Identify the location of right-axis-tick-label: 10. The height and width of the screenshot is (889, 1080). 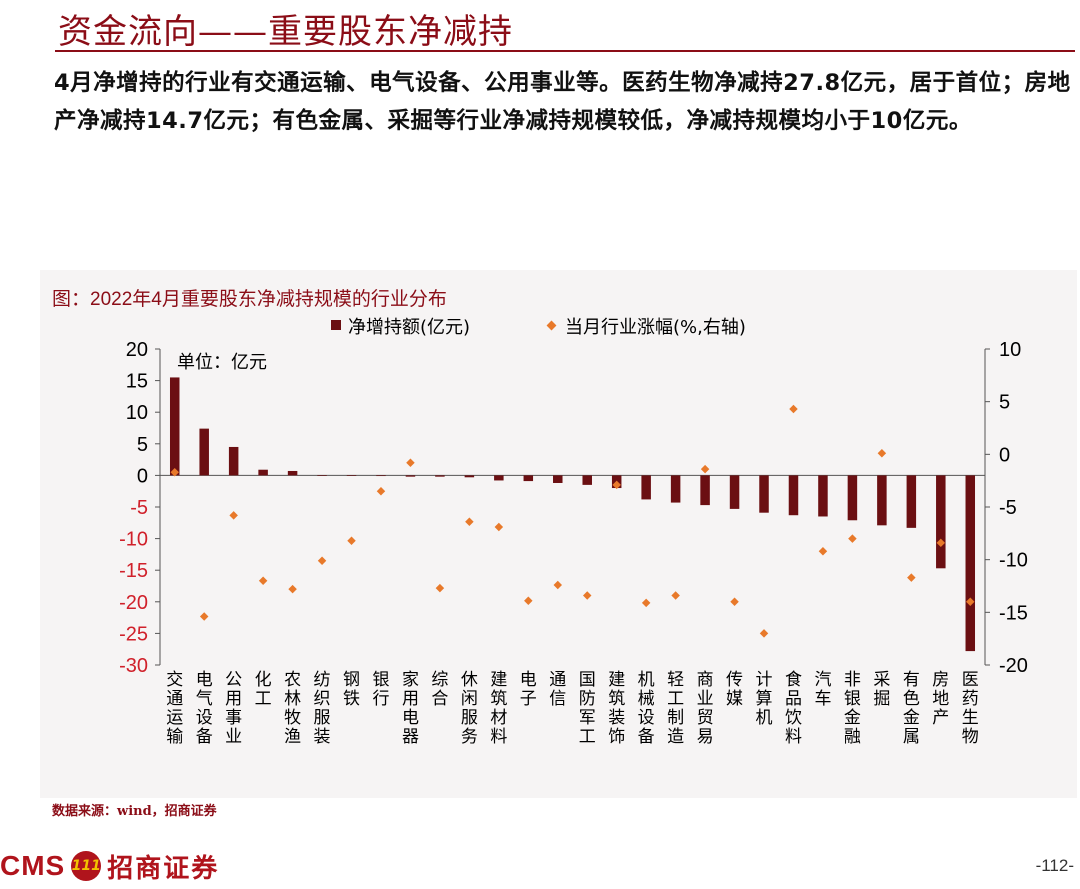
(1010, 350).